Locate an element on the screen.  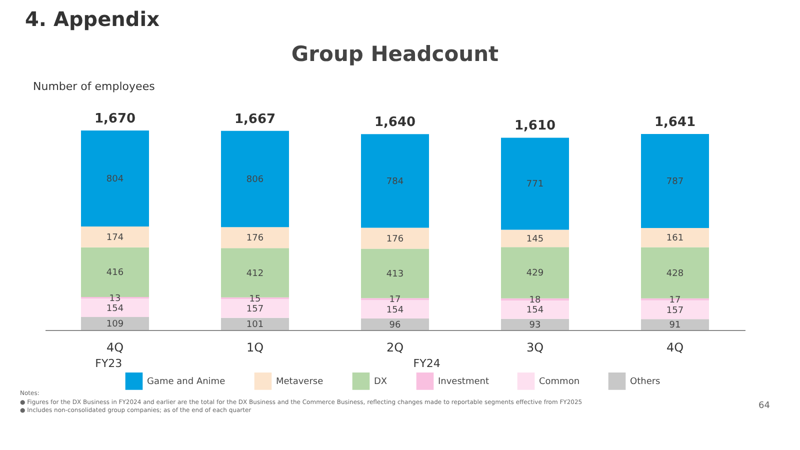
text: FY23 is located at coordinates (108, 363).